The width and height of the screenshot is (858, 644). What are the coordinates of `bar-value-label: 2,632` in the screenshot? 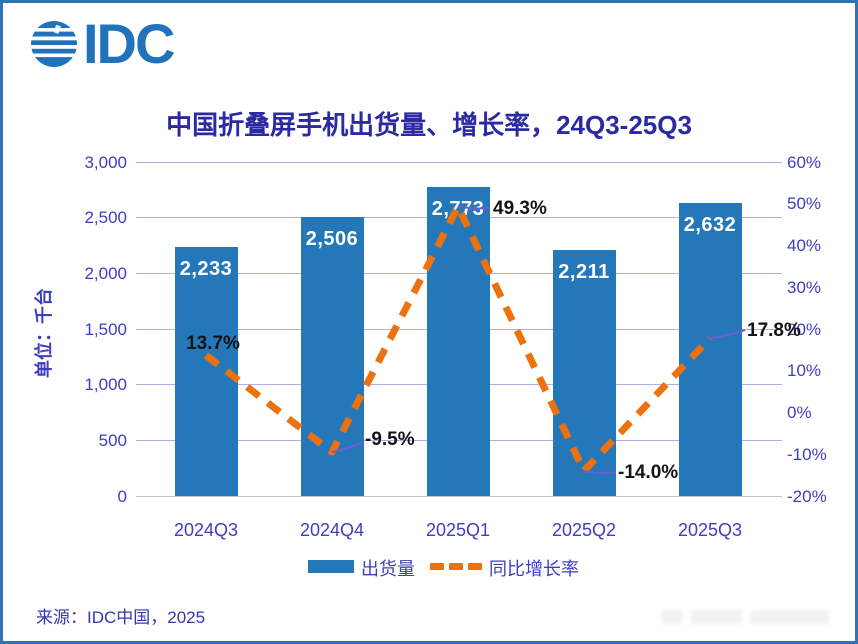 It's located at (710, 224).